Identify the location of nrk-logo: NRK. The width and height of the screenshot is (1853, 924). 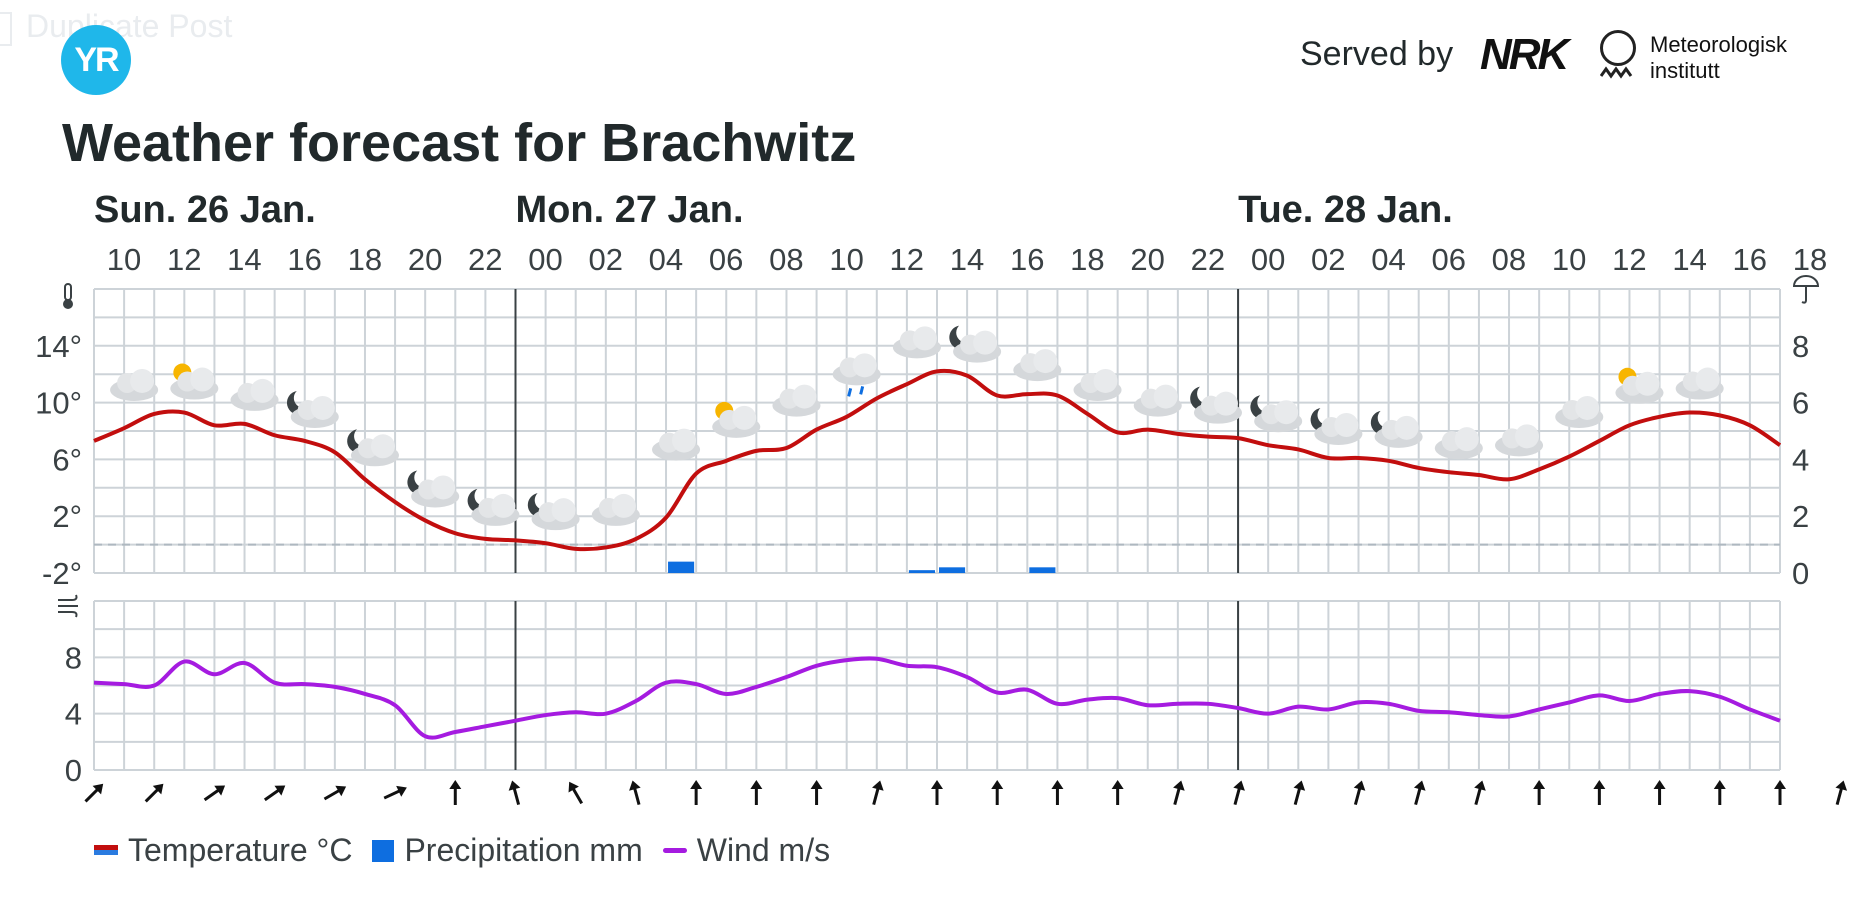
(1524, 54).